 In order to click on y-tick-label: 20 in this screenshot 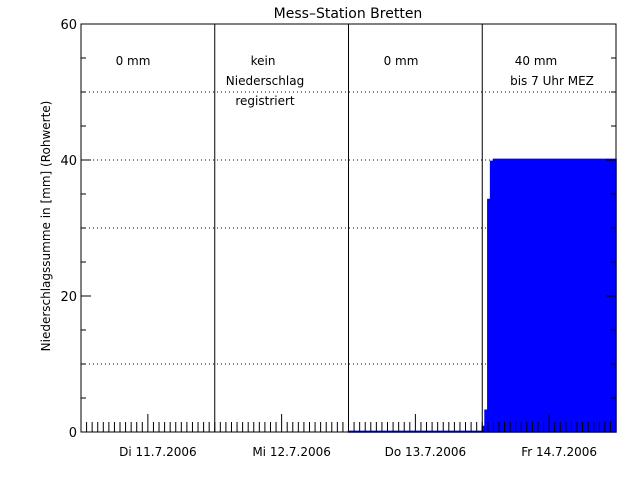, I will do `click(68, 297)`.